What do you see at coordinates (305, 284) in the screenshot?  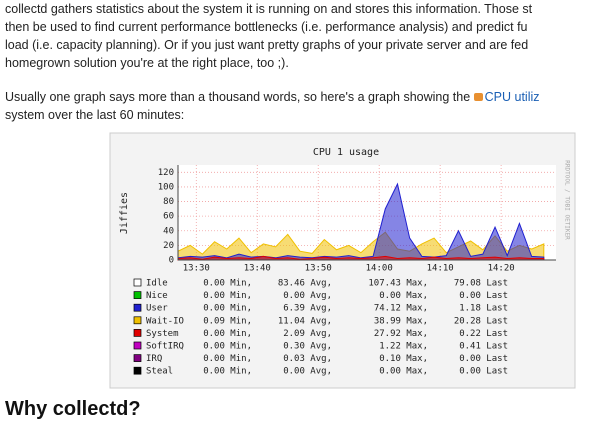 I see `legend-stat: 83.46 Avg,` at bounding box center [305, 284].